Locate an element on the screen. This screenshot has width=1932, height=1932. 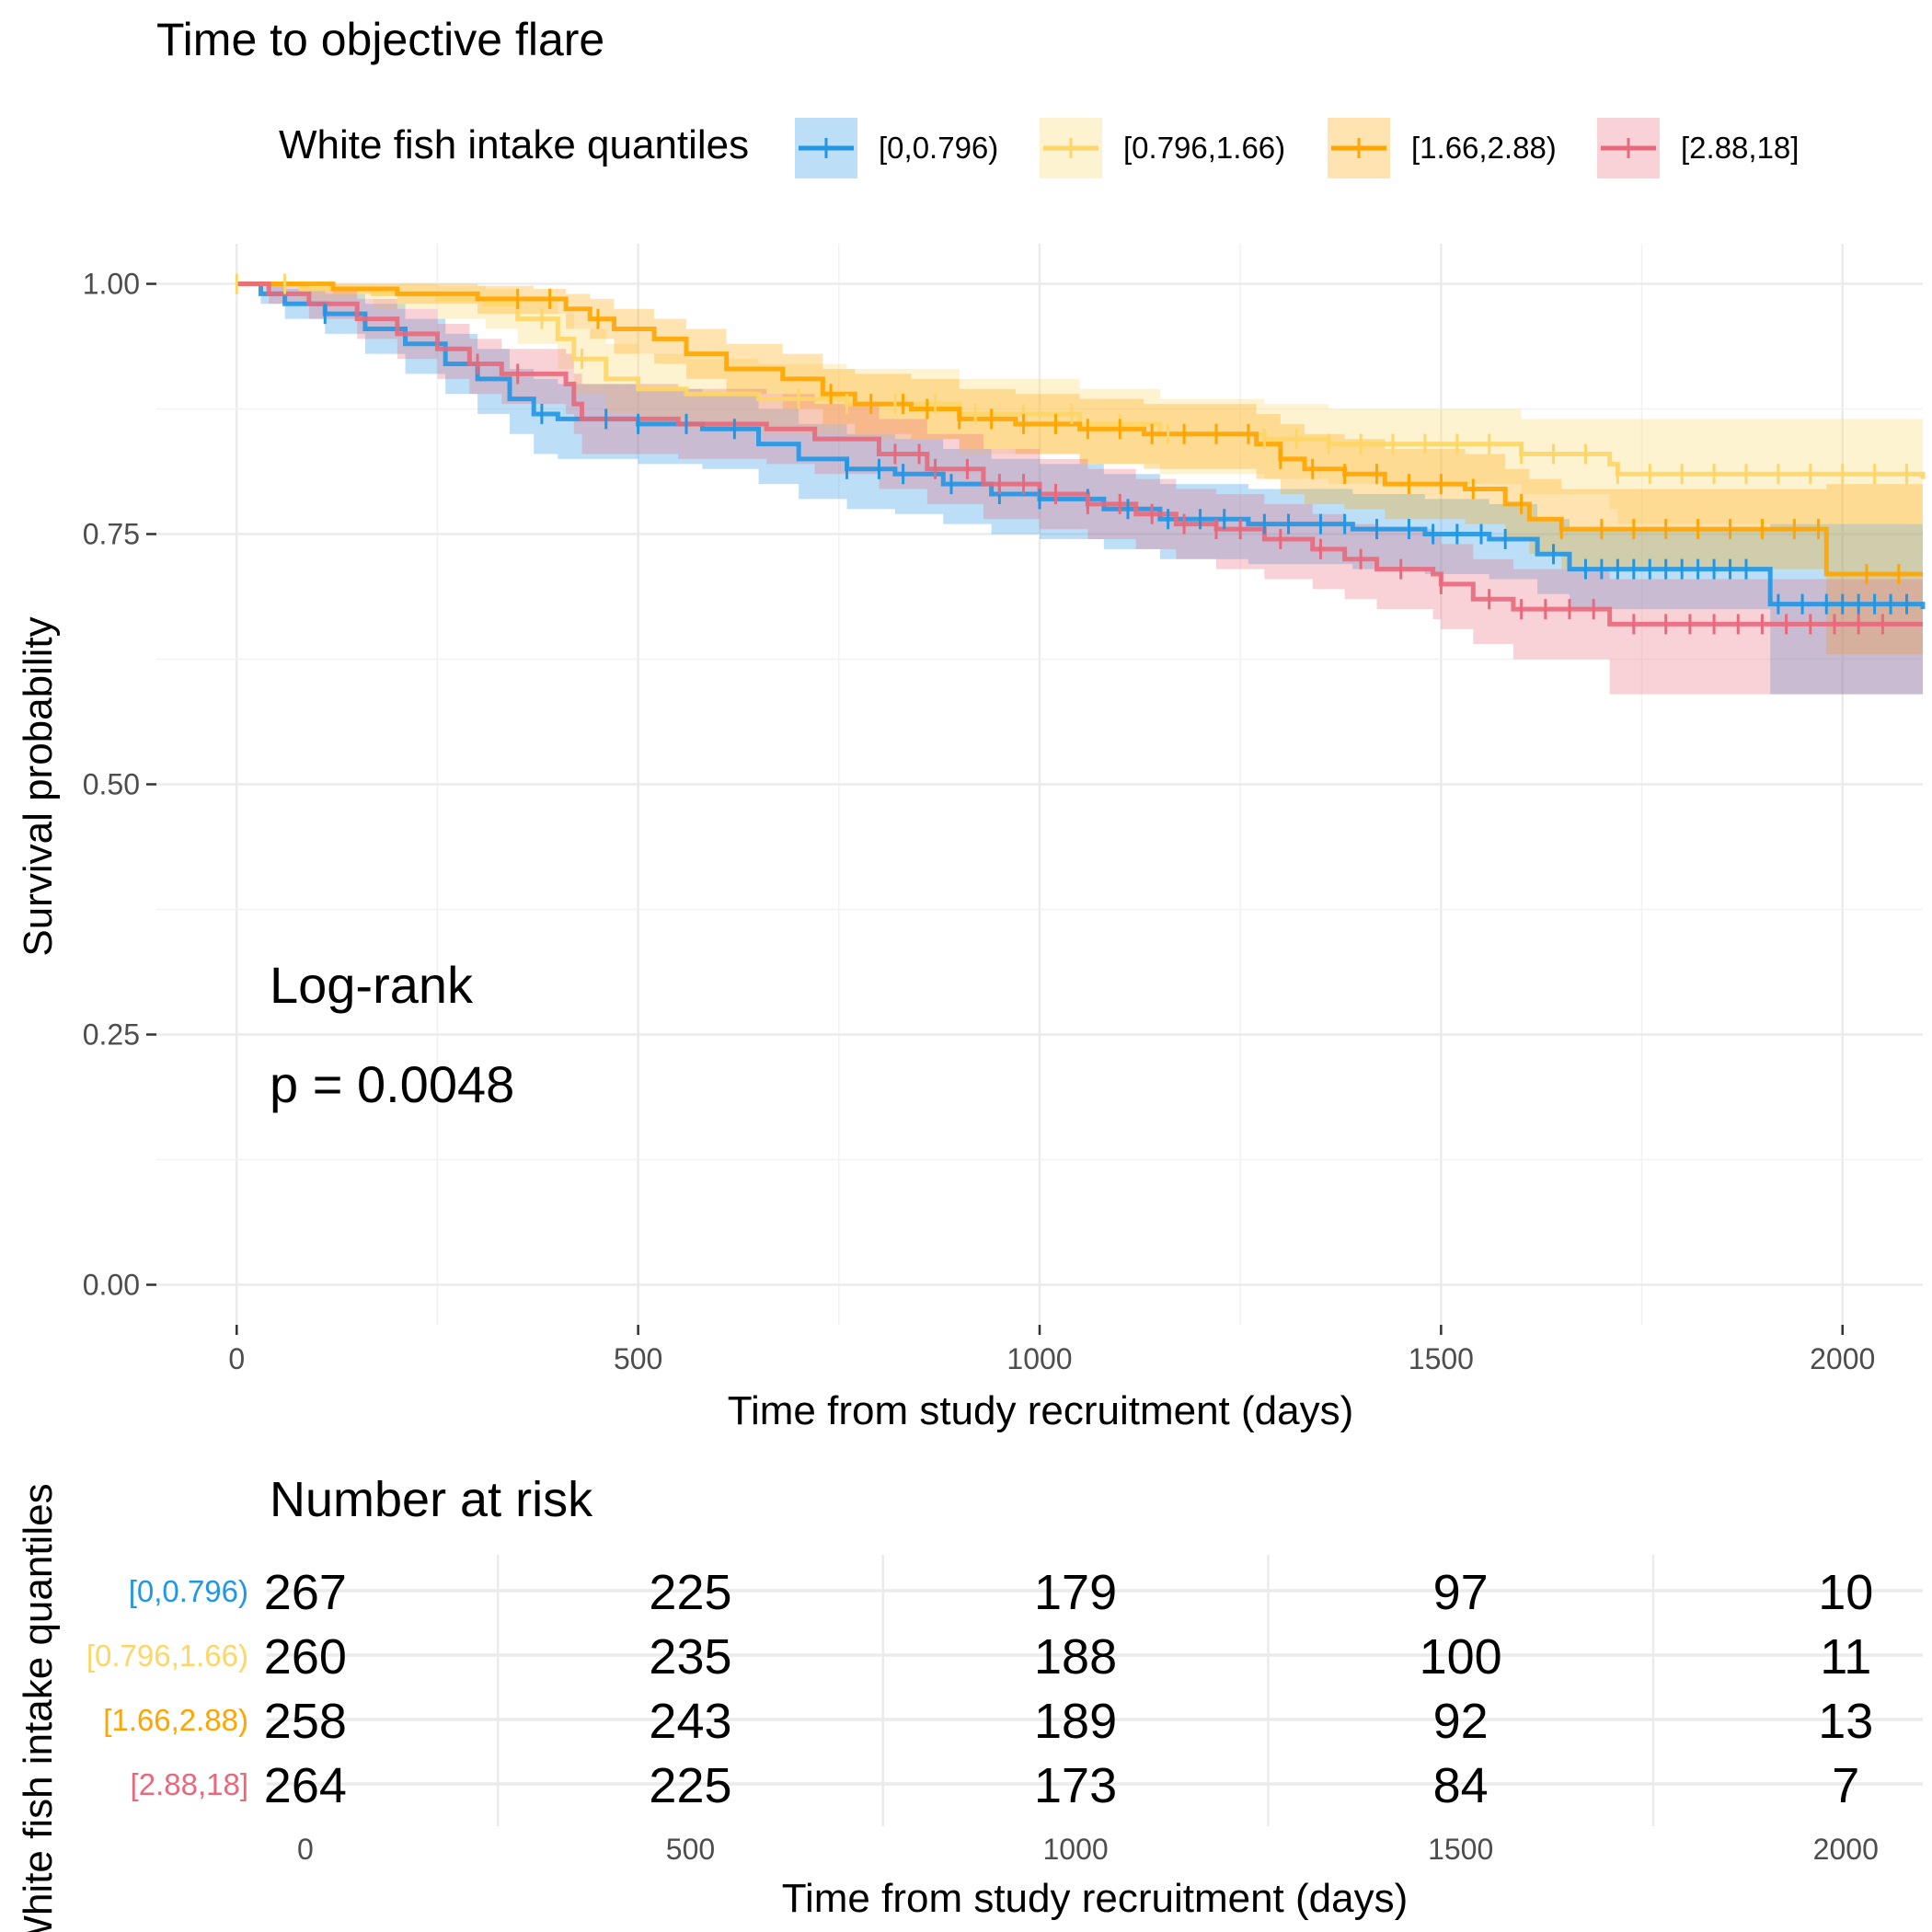
y-tick-label: 1.00 is located at coordinates (111, 284).